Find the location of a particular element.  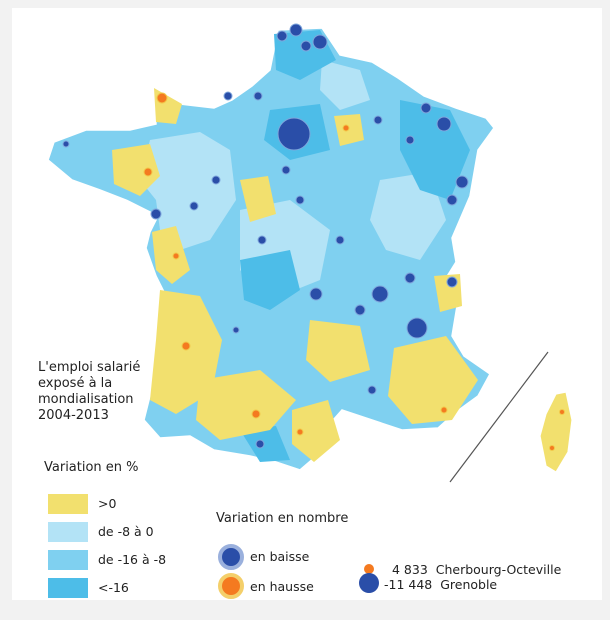

zone-dark-sw is located at coordinates (265, 444).